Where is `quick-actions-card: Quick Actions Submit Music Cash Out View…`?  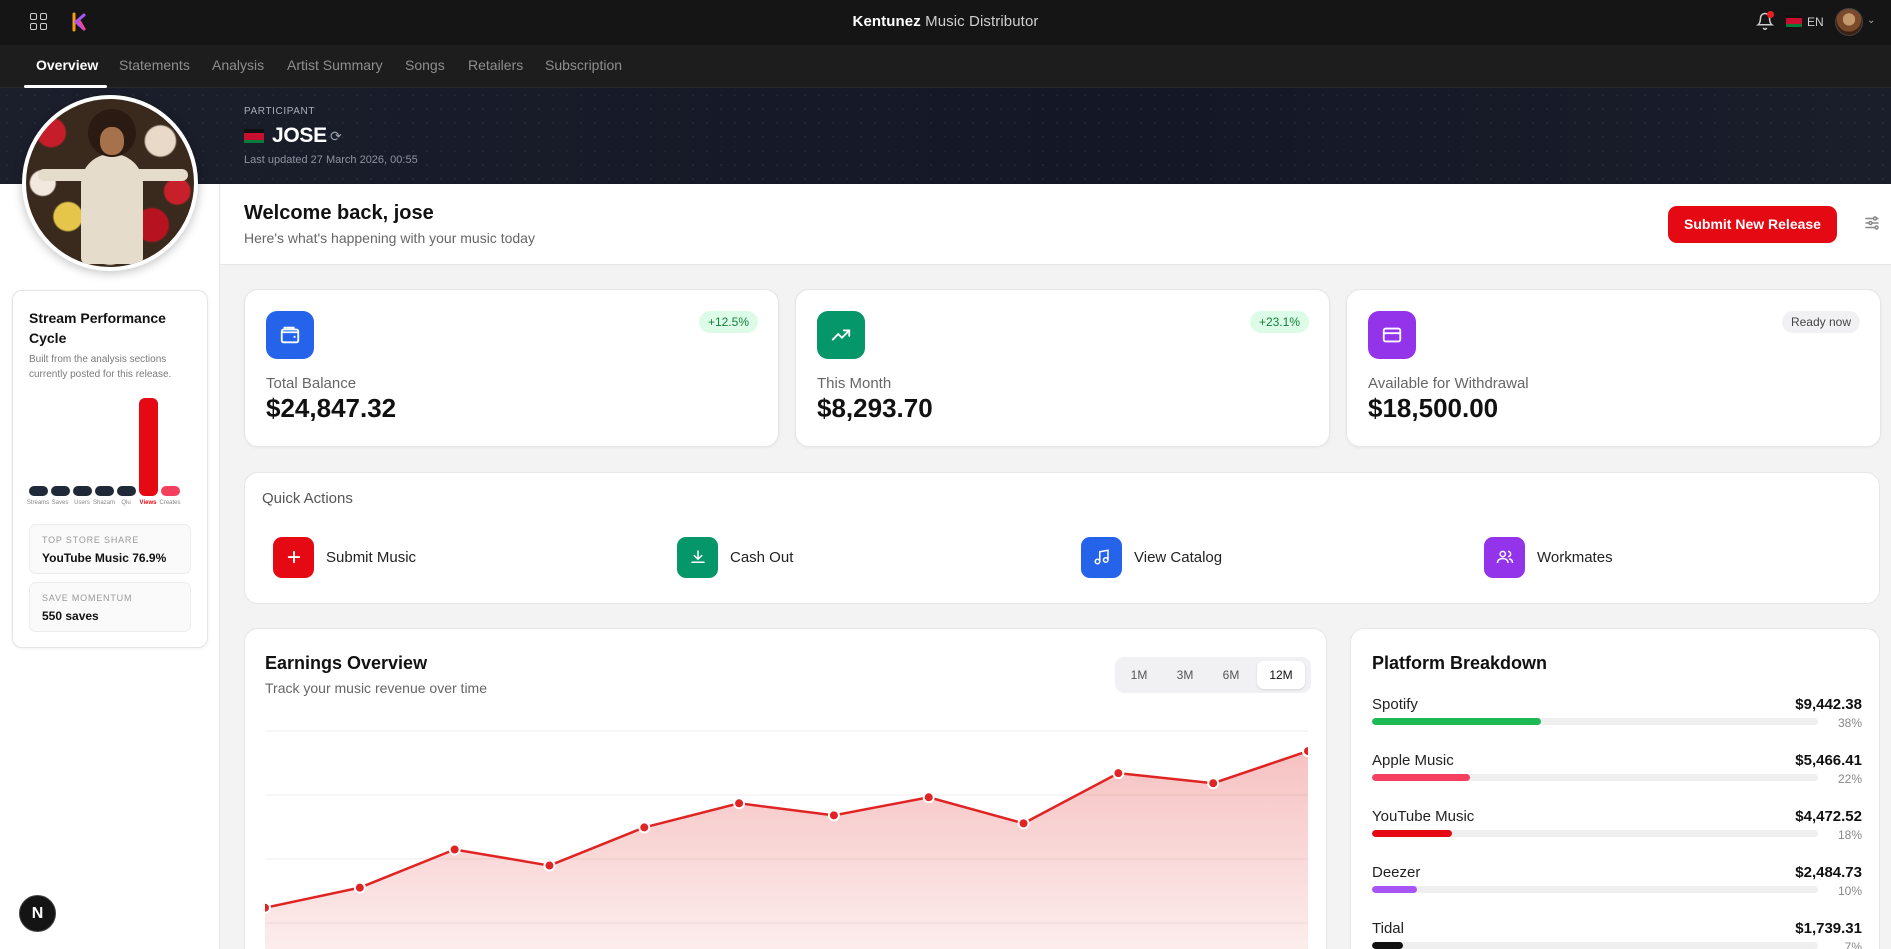
quick-actions-card: Quick Actions Submit Music Cash Out View… is located at coordinates (1062, 538).